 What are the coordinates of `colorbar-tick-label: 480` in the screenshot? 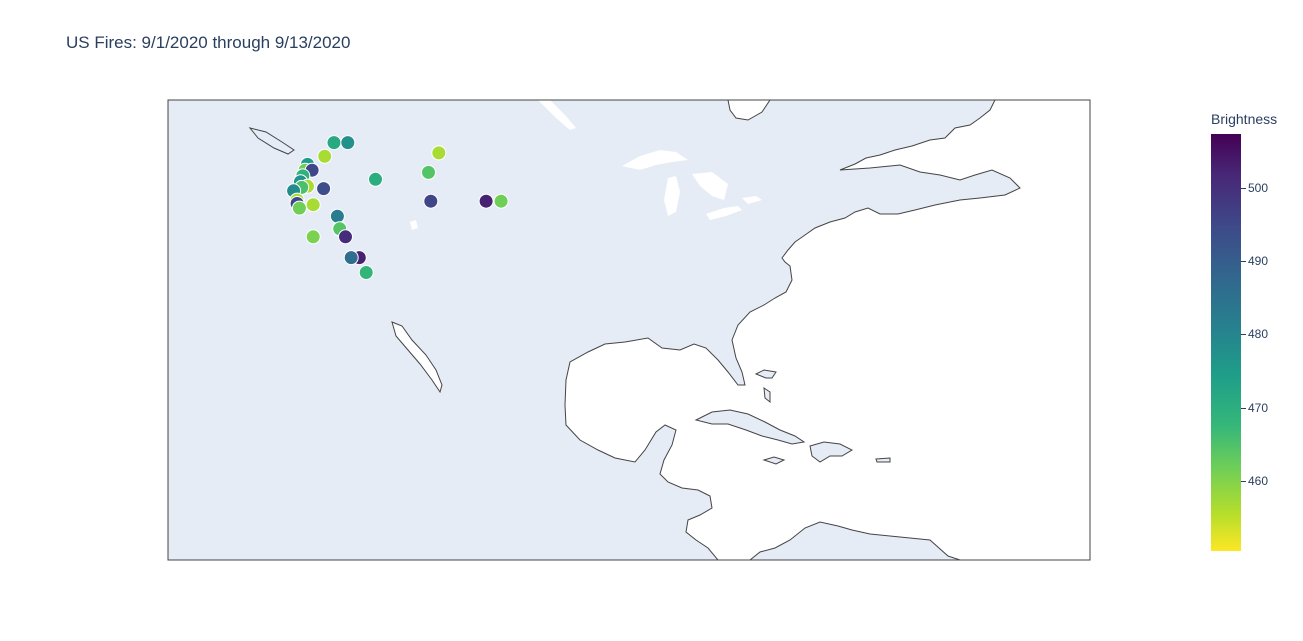 It's located at (1258, 334).